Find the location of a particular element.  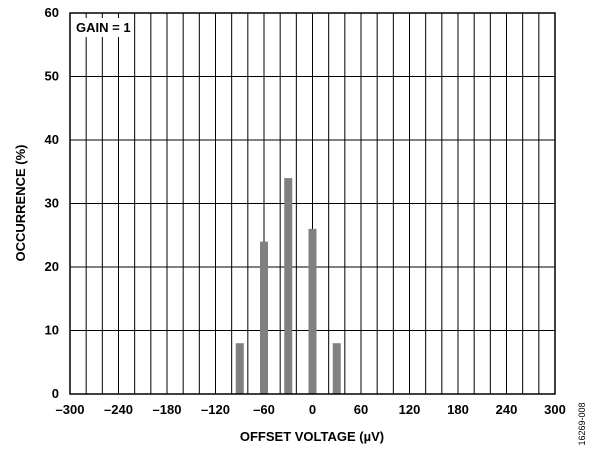

bars-group is located at coordinates (288, 286).